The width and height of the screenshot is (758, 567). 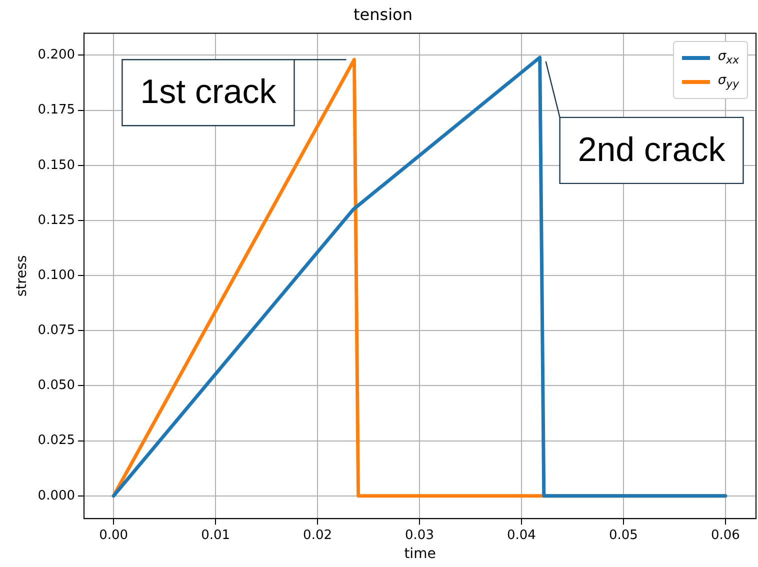 I want to click on legend-label: σ$_{yy}$, so click(x=728, y=82).